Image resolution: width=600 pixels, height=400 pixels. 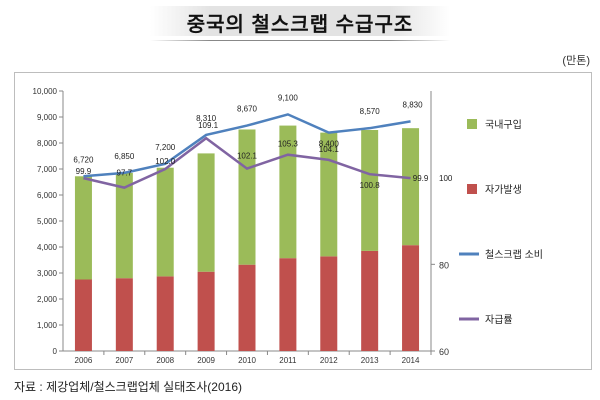 What do you see at coordinates (47, 325) in the screenshot?
I see `y-tick-label-left: 1,000` at bounding box center [47, 325].